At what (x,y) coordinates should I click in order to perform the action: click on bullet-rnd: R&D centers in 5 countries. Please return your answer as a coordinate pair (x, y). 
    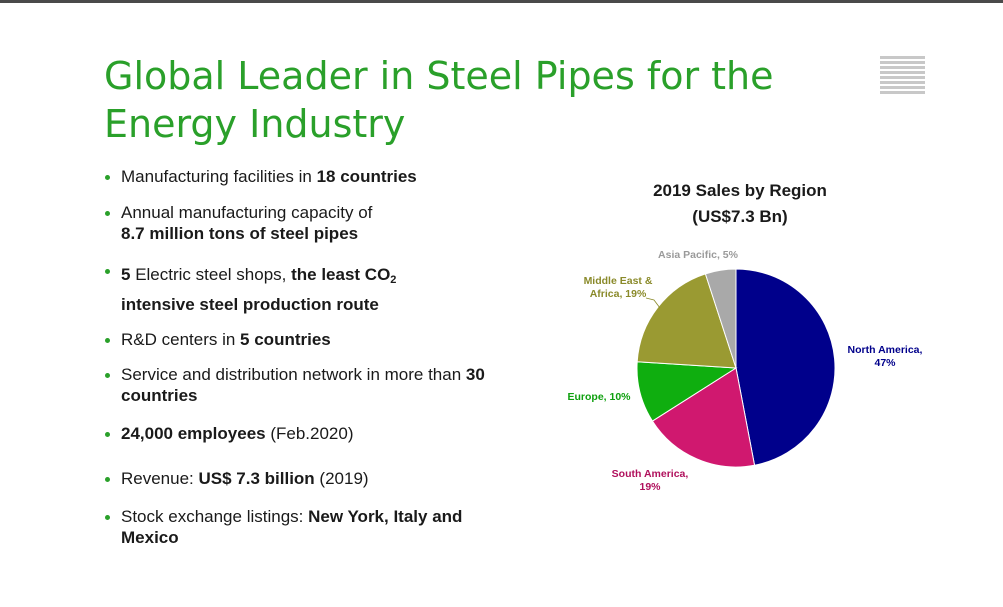
    Looking at the image, I should click on (313, 339).